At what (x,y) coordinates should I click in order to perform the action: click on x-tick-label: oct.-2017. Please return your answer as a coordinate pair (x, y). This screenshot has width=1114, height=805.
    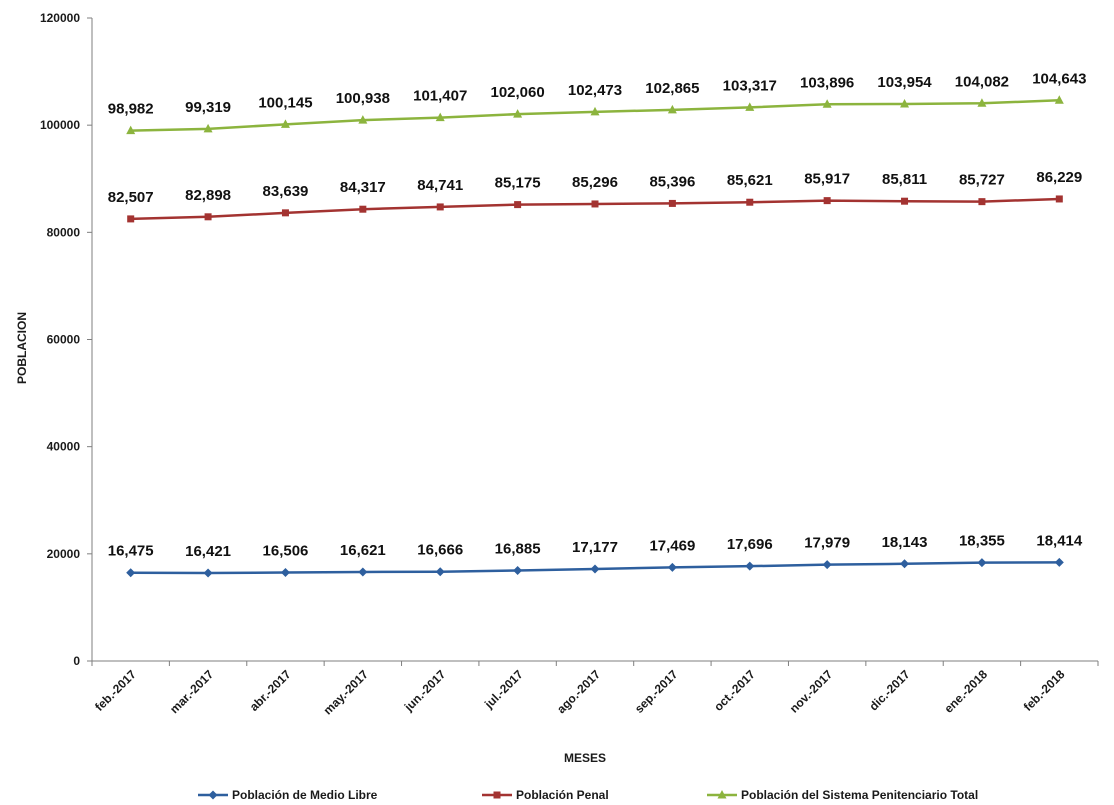
    Looking at the image, I should click on (734, 690).